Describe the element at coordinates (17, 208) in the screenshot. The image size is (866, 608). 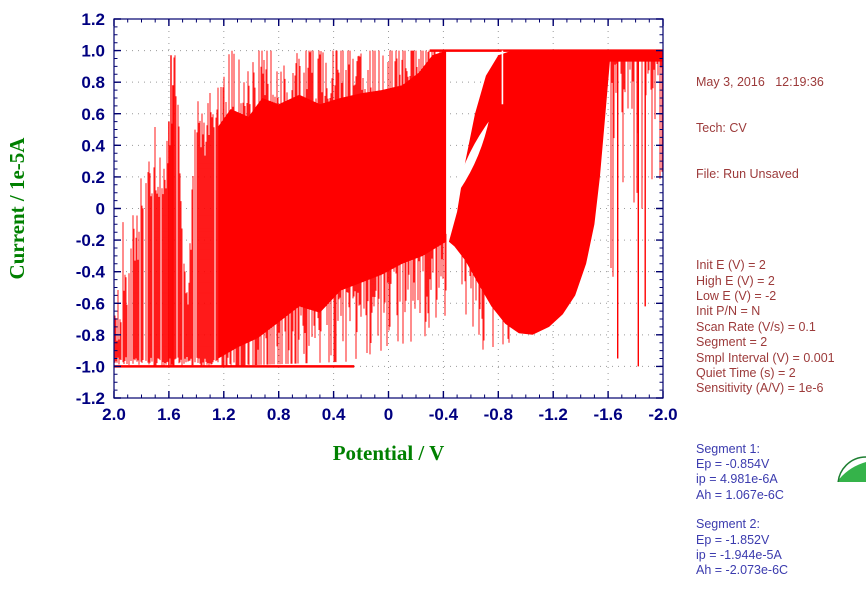
I see `y-axis-title: Current / 1e-5A` at that location.